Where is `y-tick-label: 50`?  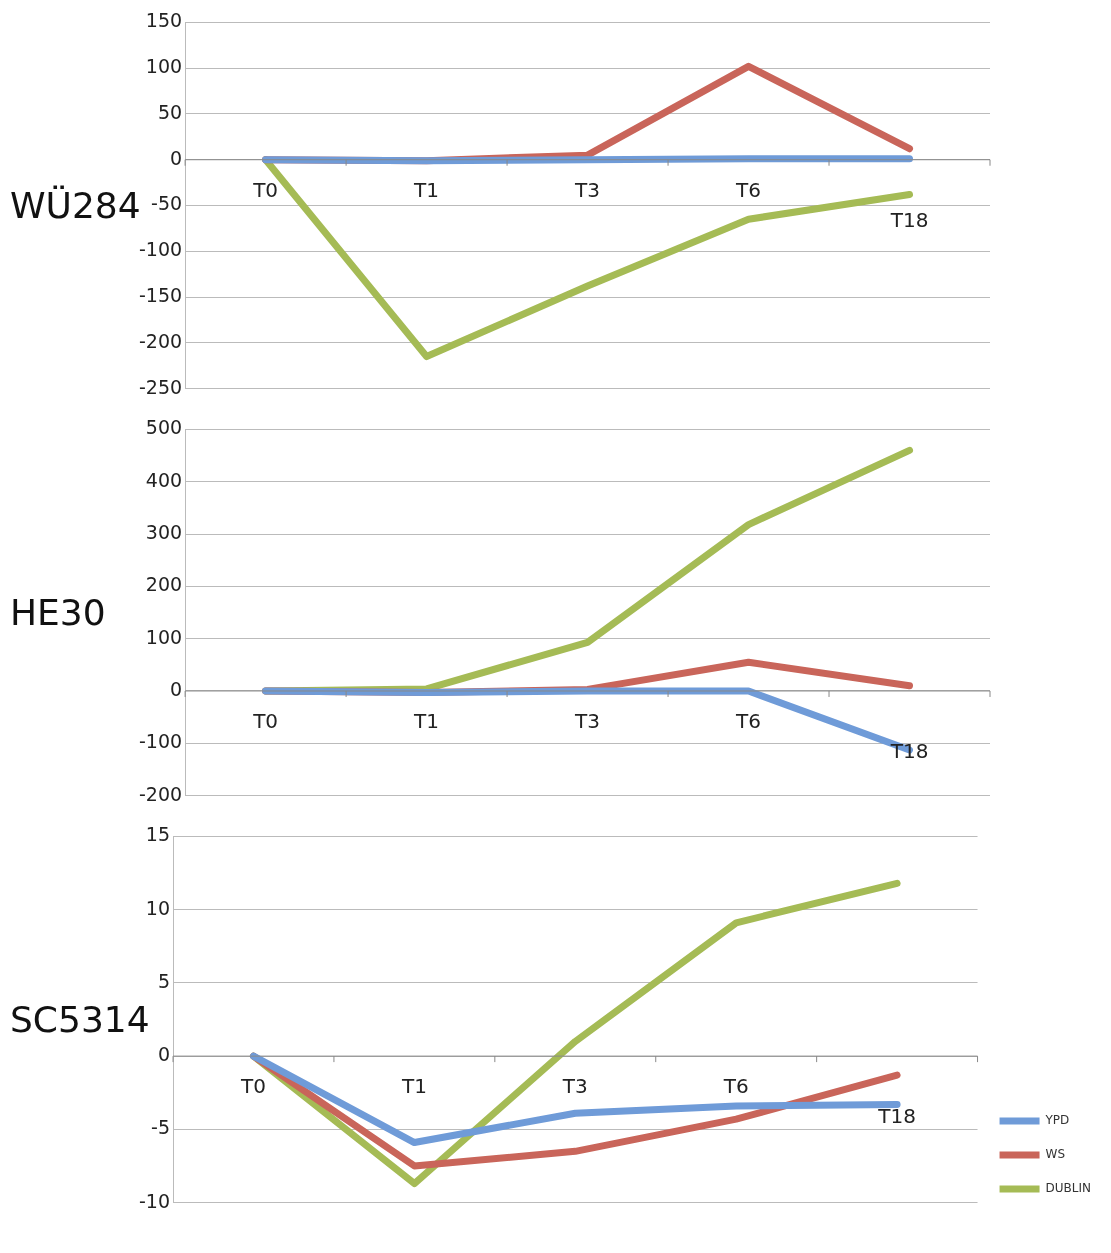
y-tick-label: 50 is located at coordinates (170, 111).